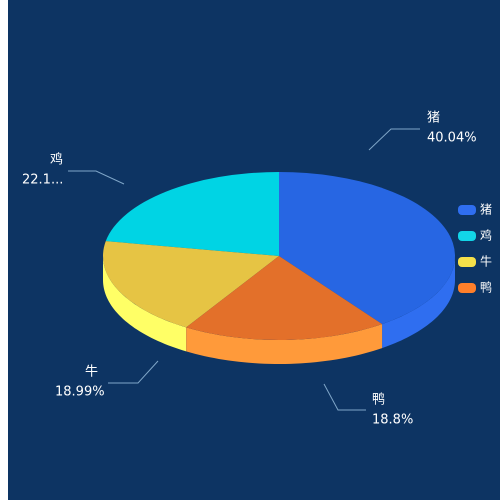 The height and width of the screenshot is (500, 500). What do you see at coordinates (486, 261) in the screenshot?
I see `legend-label: 牛` at bounding box center [486, 261].